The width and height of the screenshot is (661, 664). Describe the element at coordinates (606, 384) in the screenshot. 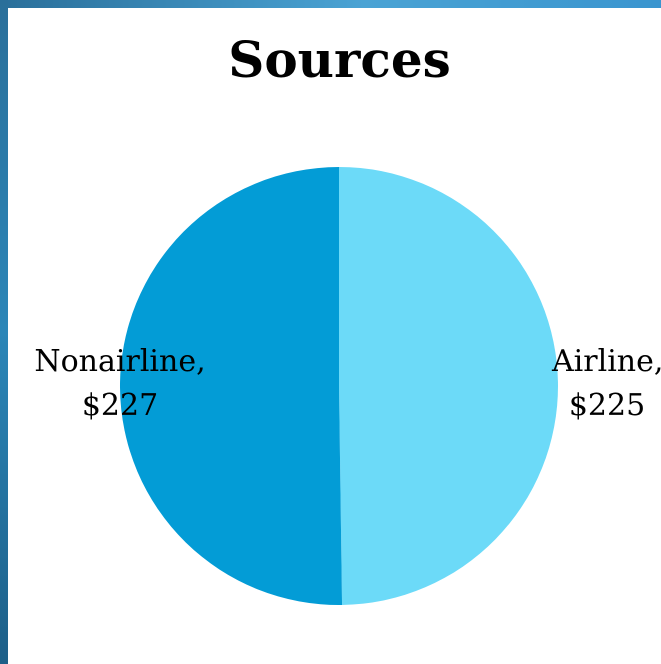

I see `airline-label: Airline, $225` at that location.